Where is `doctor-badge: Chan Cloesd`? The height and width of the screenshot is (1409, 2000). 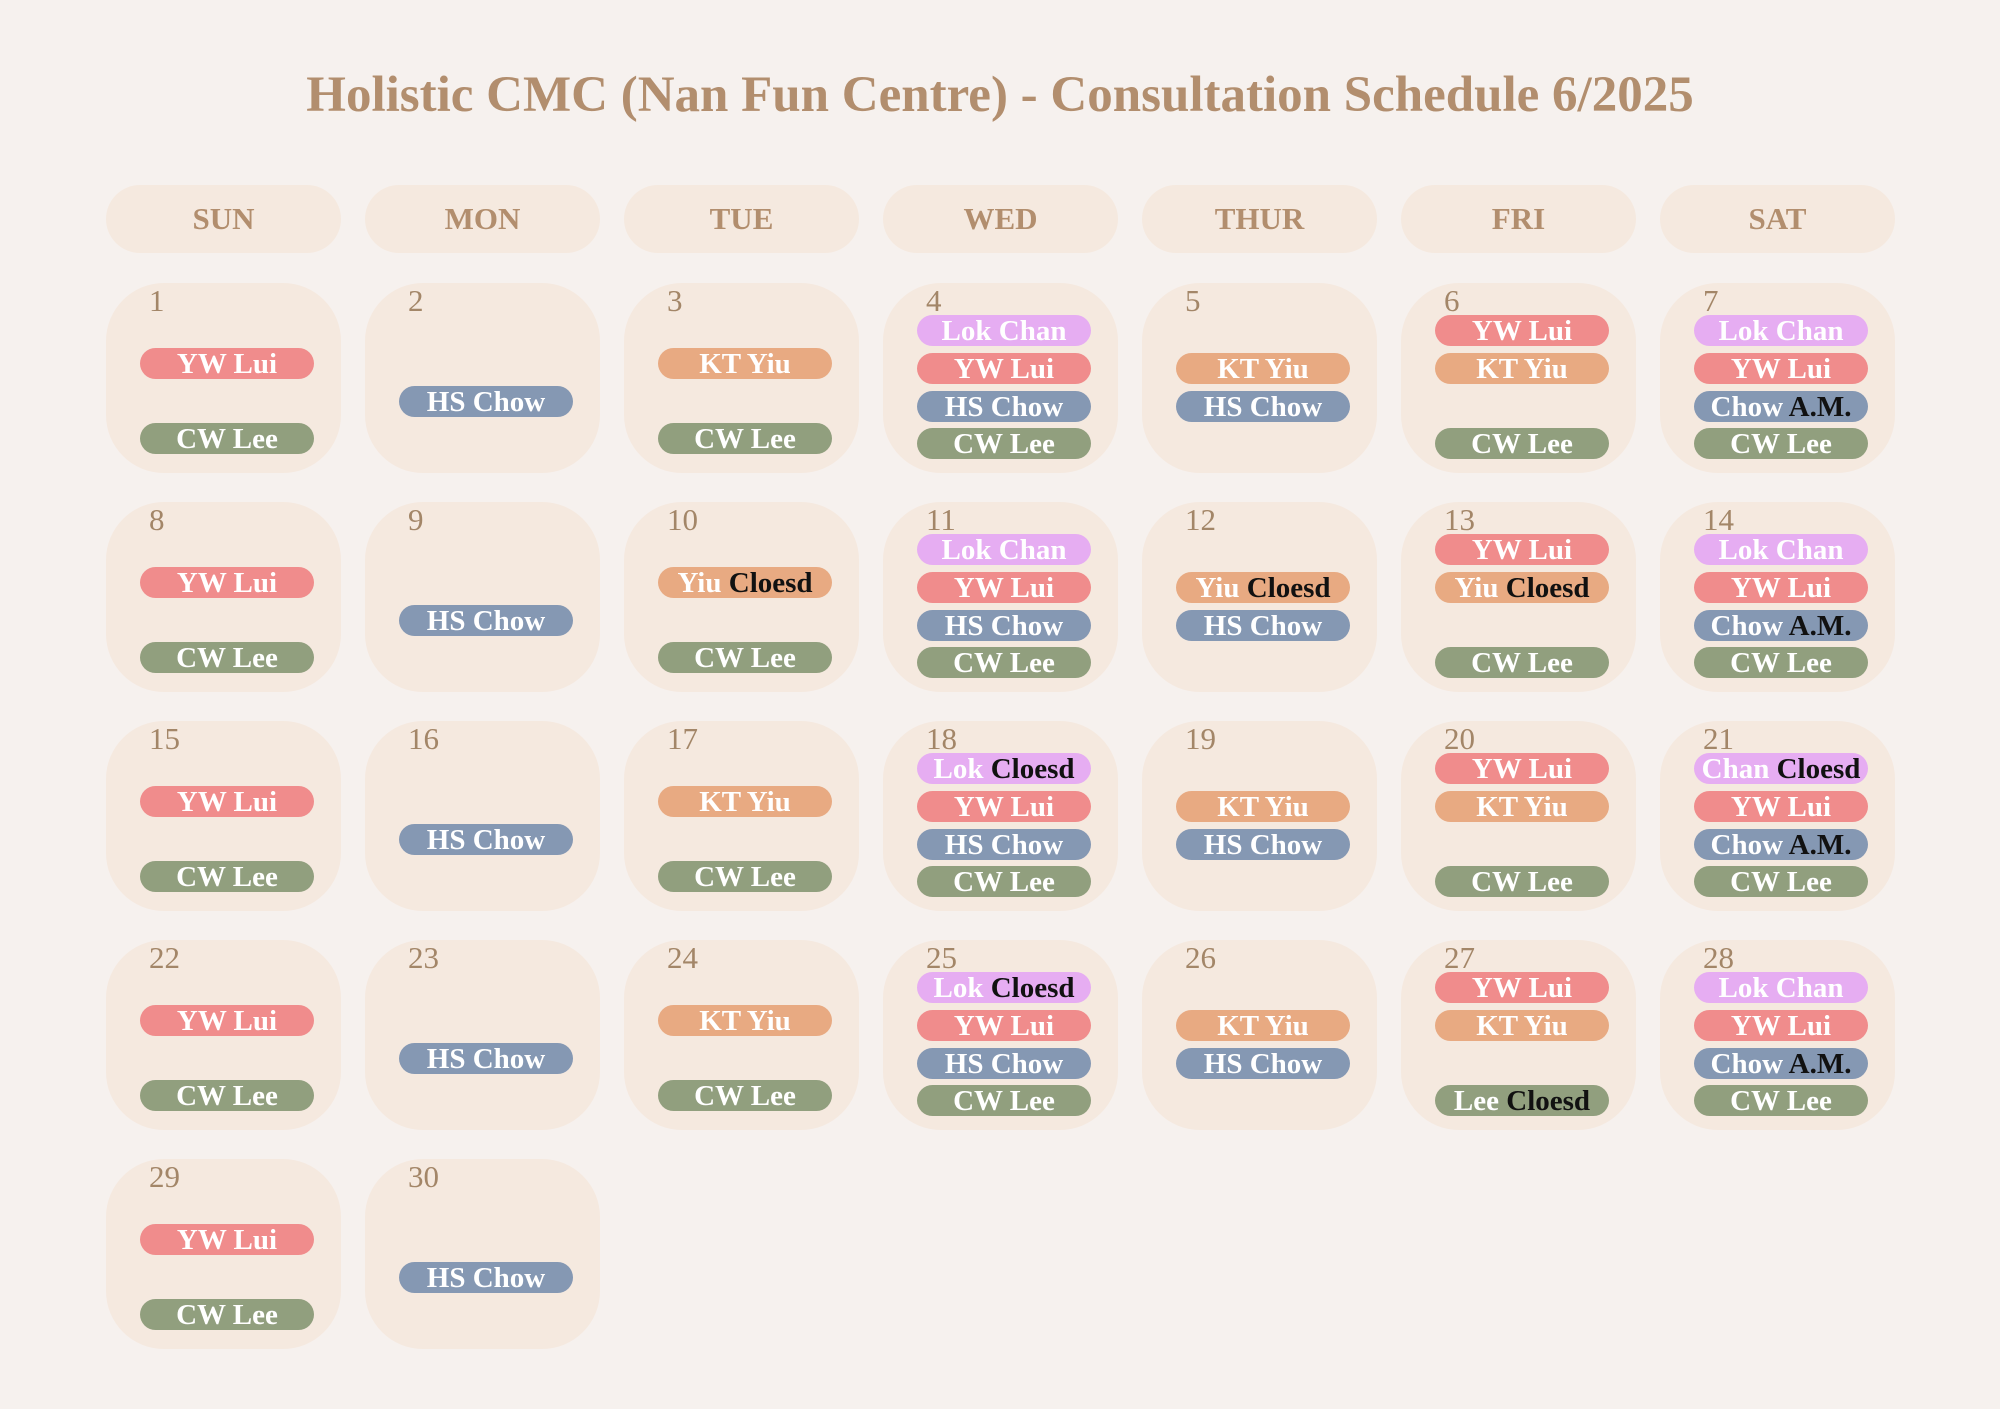
doctor-badge: Chan Cloesd is located at coordinates (1781, 768).